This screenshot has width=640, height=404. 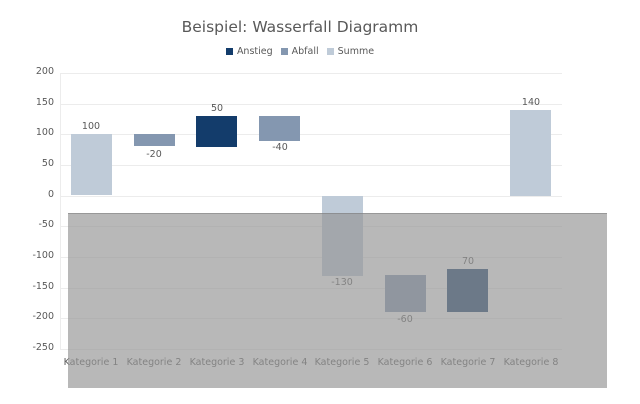 I want to click on y-tick-label: 200, so click(x=44, y=71).